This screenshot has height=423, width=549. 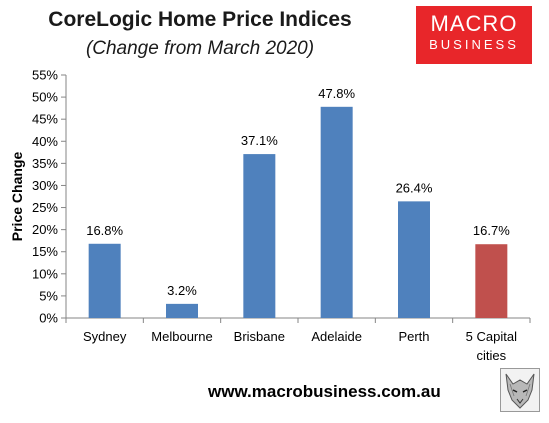 I want to click on y-tick-label: 40%, so click(x=45, y=141).